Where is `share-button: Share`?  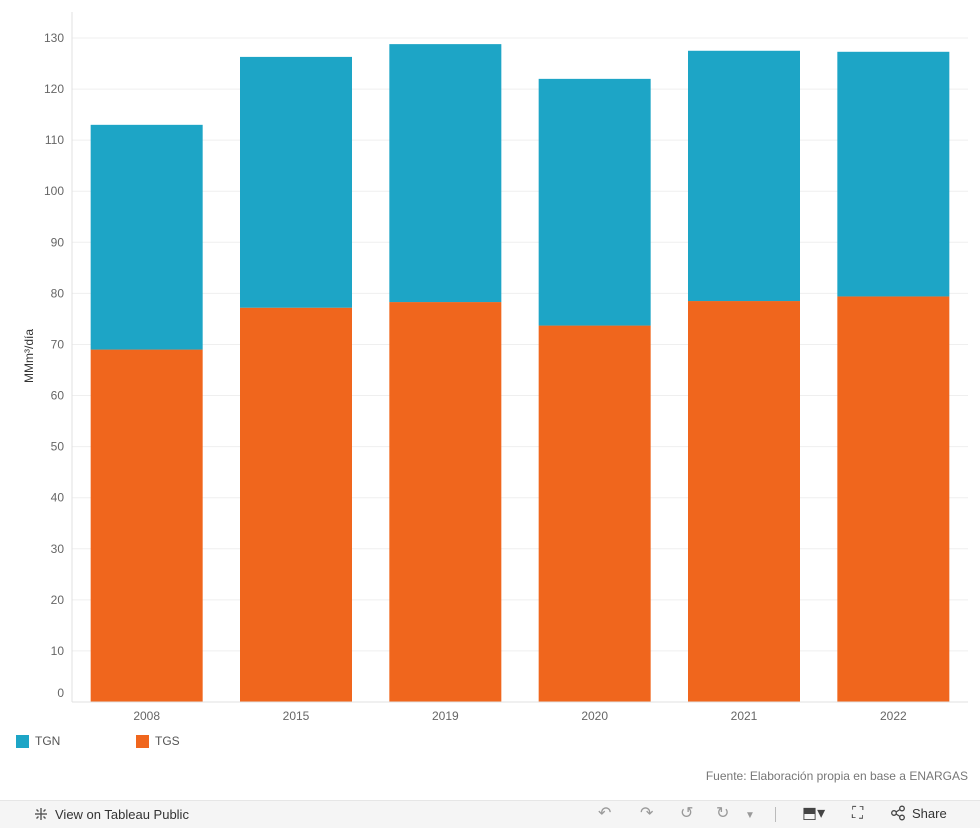 share-button: Share is located at coordinates (918, 813).